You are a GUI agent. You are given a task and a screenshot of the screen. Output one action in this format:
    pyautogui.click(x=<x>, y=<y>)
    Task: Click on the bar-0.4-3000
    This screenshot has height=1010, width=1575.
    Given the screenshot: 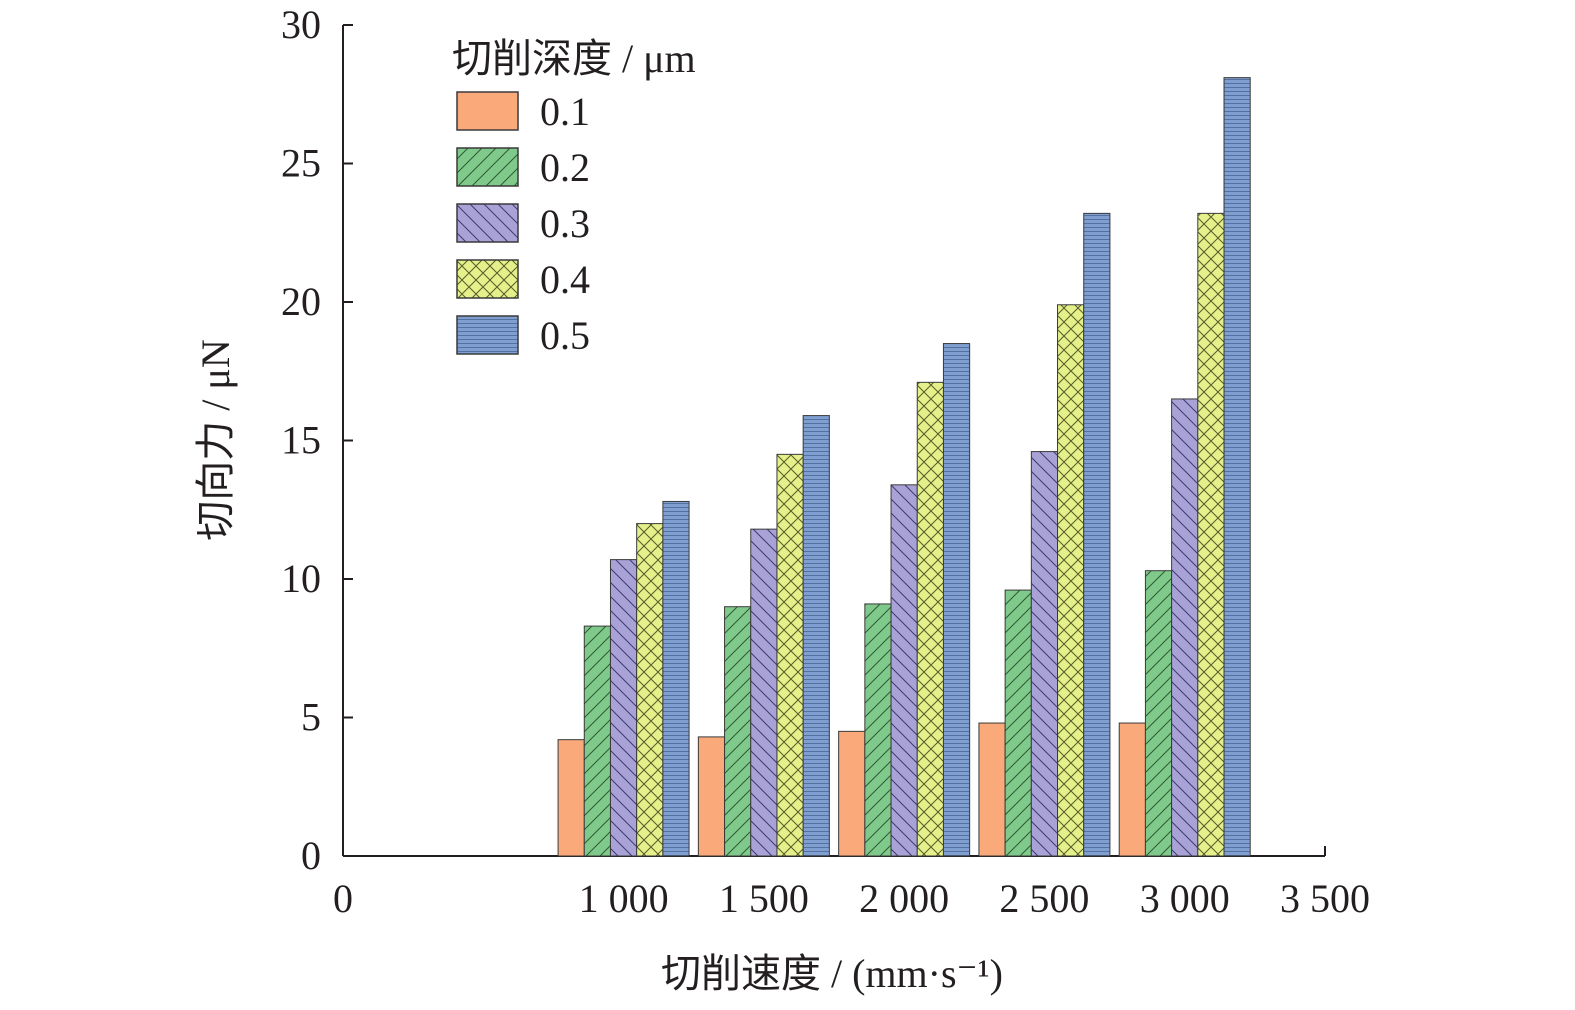 What is the action you would take?
    pyautogui.click(x=1211, y=534)
    